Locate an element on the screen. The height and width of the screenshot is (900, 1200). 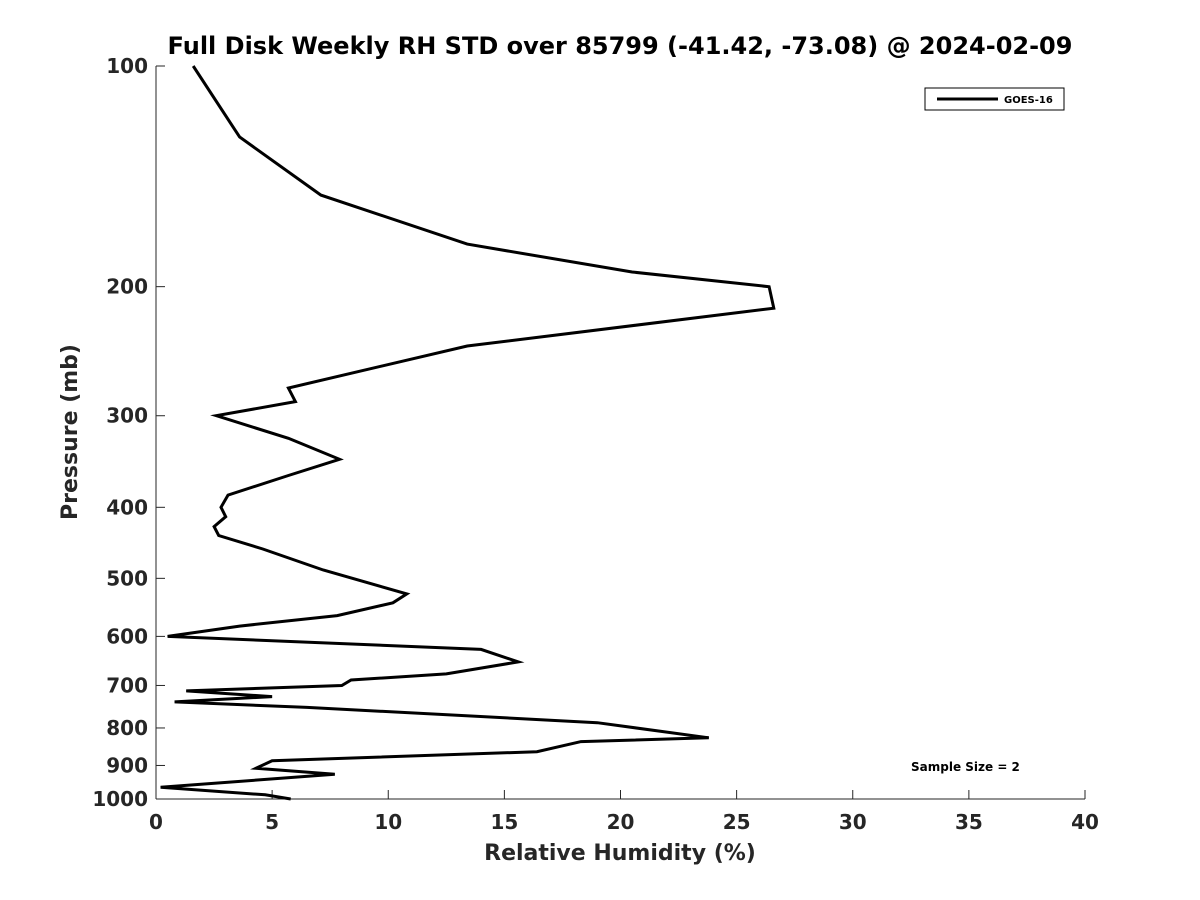
y-axis-label: Pressure (mb) is located at coordinates (70, 432).